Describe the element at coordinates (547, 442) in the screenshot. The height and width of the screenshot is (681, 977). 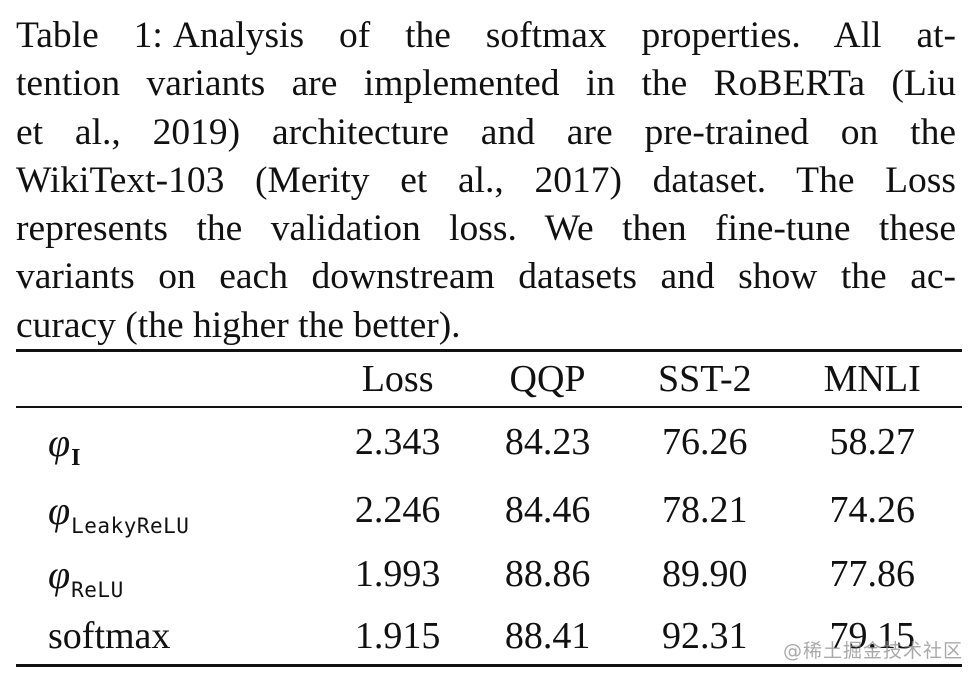
I see `cell-qqp: 84.23` at that location.